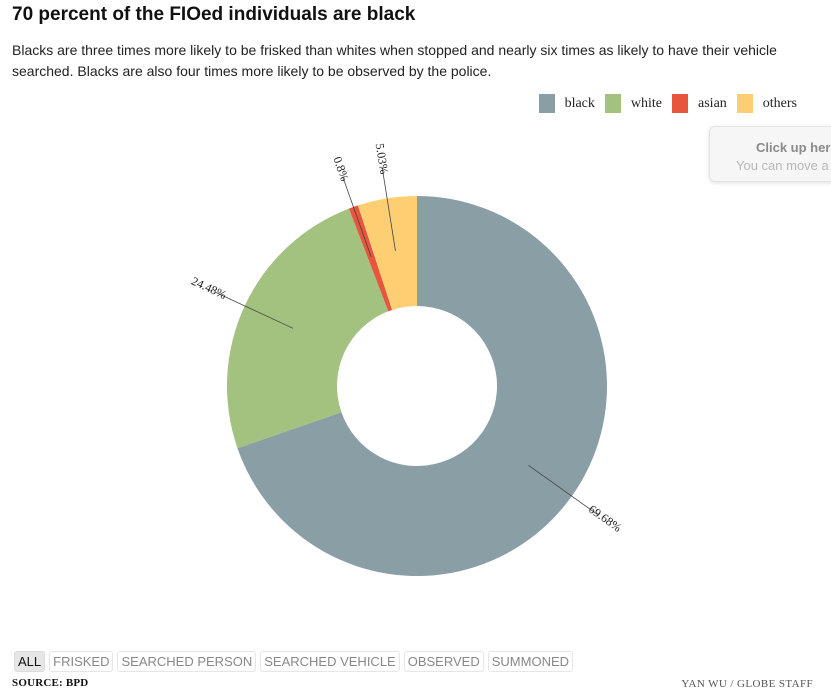  I want to click on legend-item-others: others, so click(766, 103).